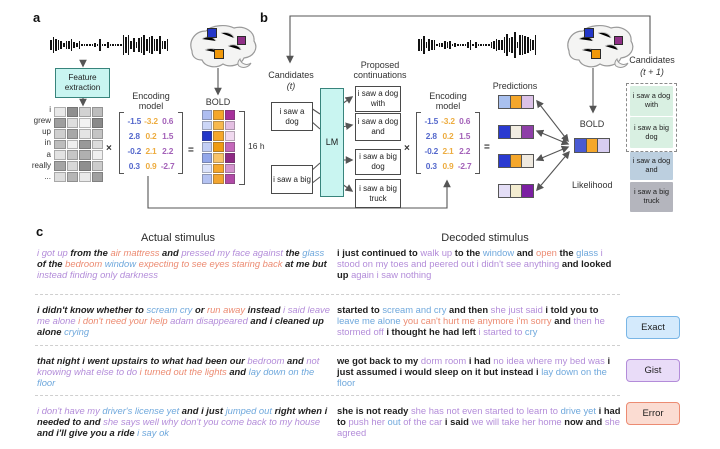 The width and height of the screenshot is (720, 449). What do you see at coordinates (592, 185) in the screenshot?
I see `likelihood-label: Likelihood` at bounding box center [592, 185].